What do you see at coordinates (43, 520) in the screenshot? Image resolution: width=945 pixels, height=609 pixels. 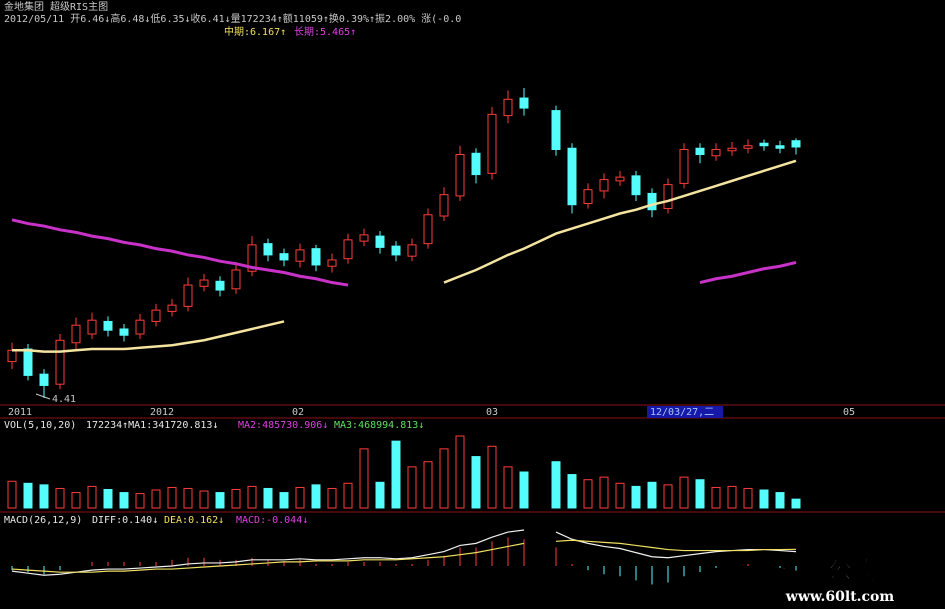 I see `macd-header: MACD(26,12,9)` at bounding box center [43, 520].